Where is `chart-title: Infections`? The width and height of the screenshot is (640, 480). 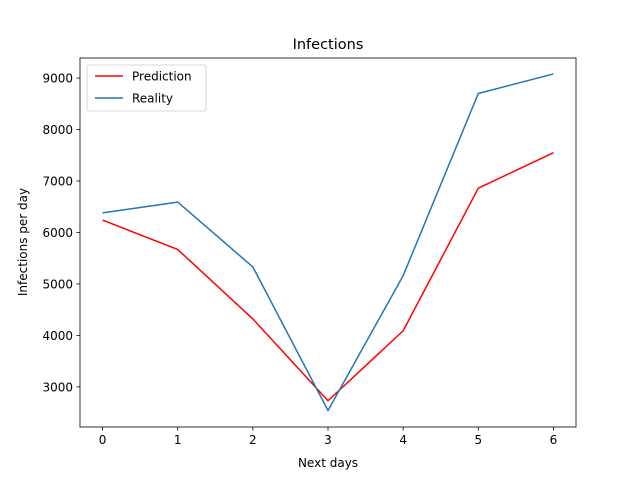 chart-title: Infections is located at coordinates (328, 45).